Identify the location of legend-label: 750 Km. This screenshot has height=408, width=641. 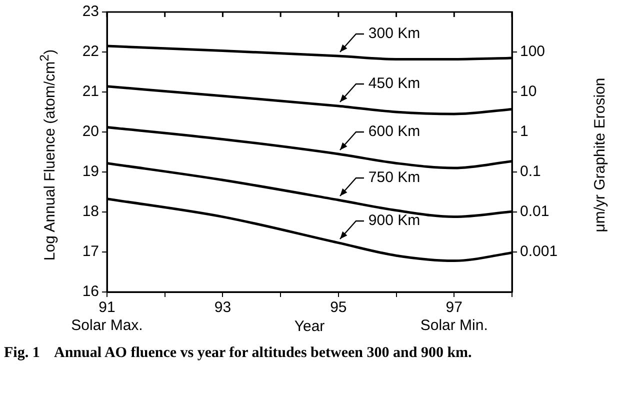
(394, 177).